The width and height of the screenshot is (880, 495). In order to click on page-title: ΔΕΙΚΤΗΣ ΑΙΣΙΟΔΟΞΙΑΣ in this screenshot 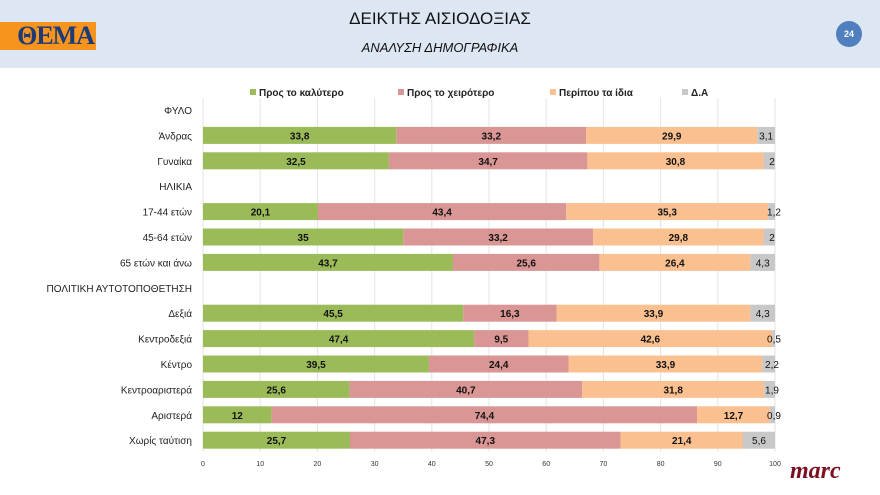, I will do `click(440, 18)`.